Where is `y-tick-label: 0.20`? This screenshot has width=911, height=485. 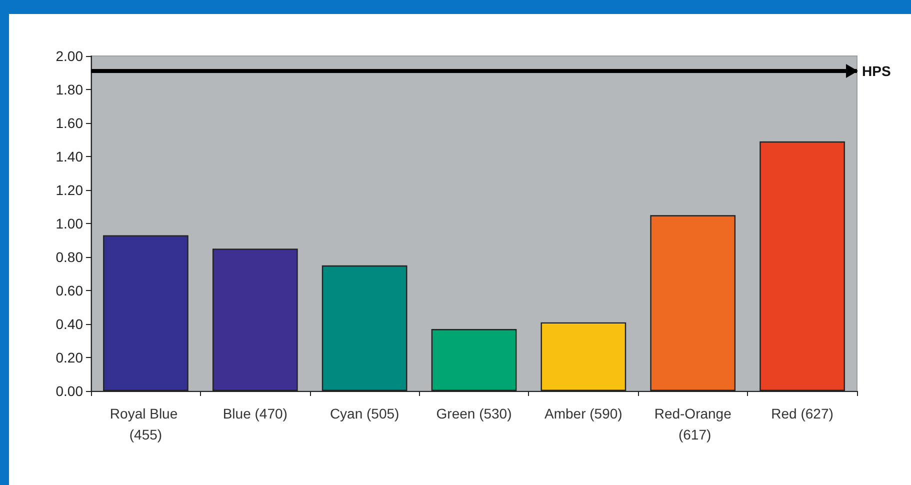 y-tick-label: 0.20 is located at coordinates (70, 358).